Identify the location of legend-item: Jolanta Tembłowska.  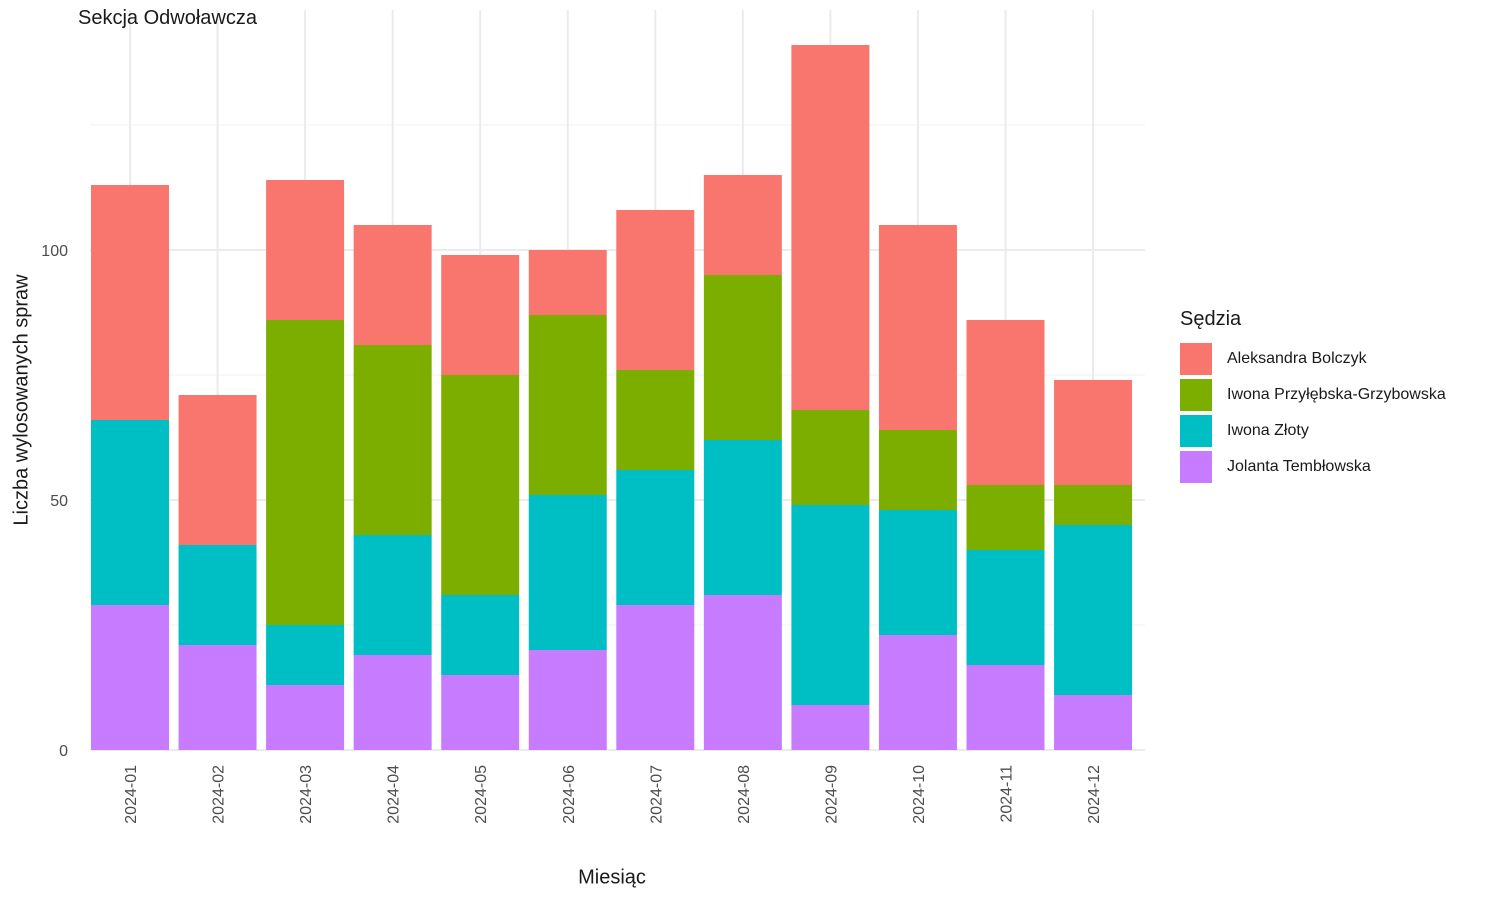
(1313, 467).